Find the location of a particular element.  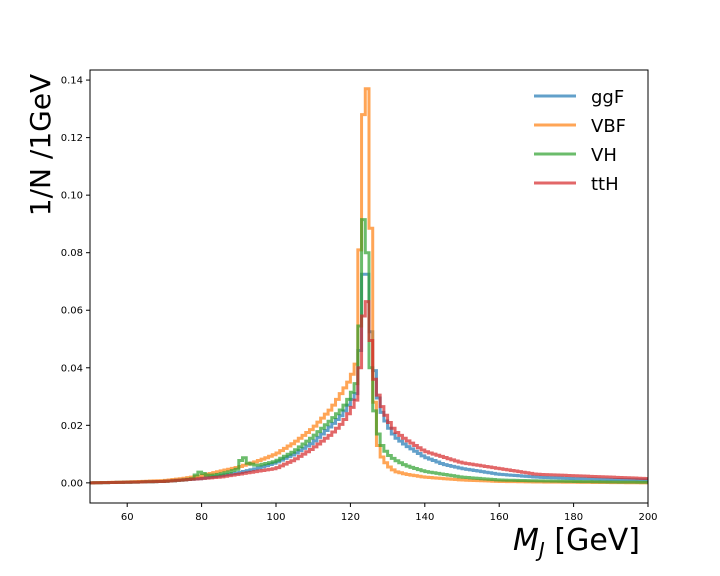

x-axis-ticks: 60 80 100 120 140 160 180 200 is located at coordinates (389, 513).